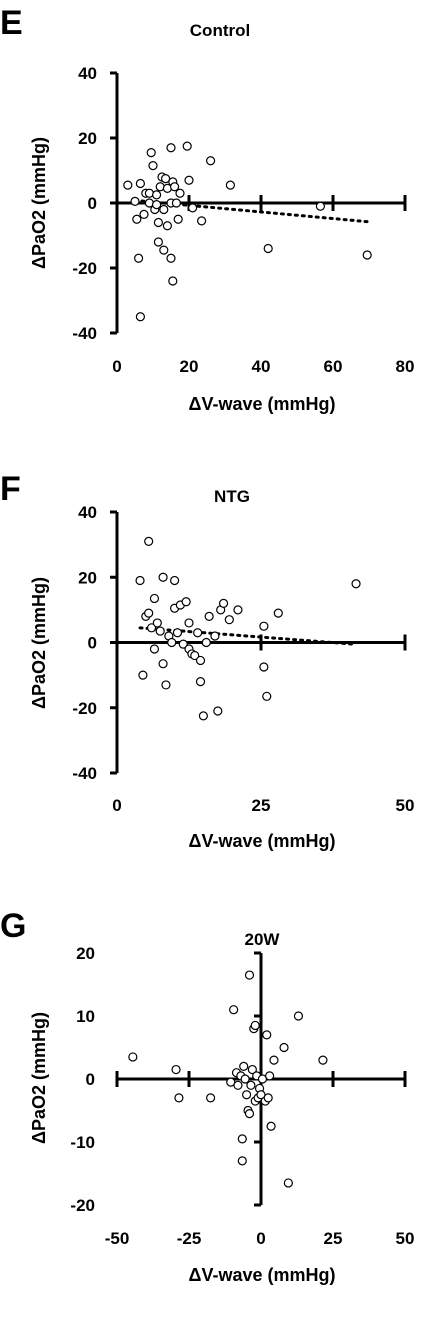 The width and height of the screenshot is (440, 1320). Describe the element at coordinates (189, 1238) in the screenshot. I see `x-tick-label: -25` at that location.